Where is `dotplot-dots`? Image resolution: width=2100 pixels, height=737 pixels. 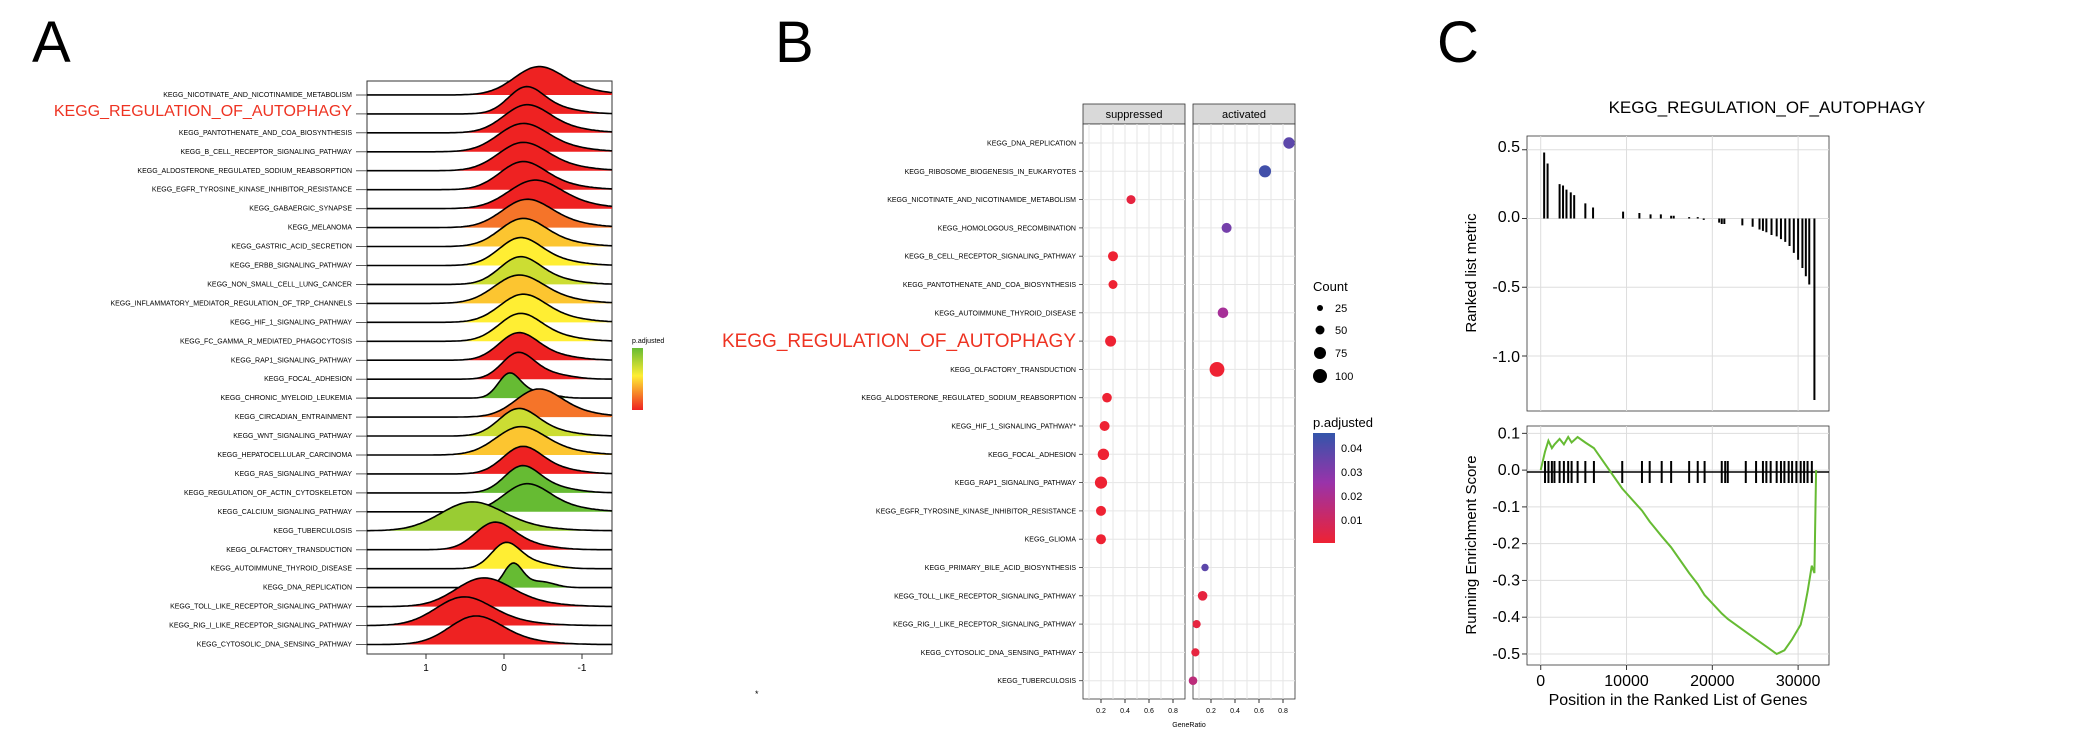 dotplot-dots is located at coordinates (1194, 411).